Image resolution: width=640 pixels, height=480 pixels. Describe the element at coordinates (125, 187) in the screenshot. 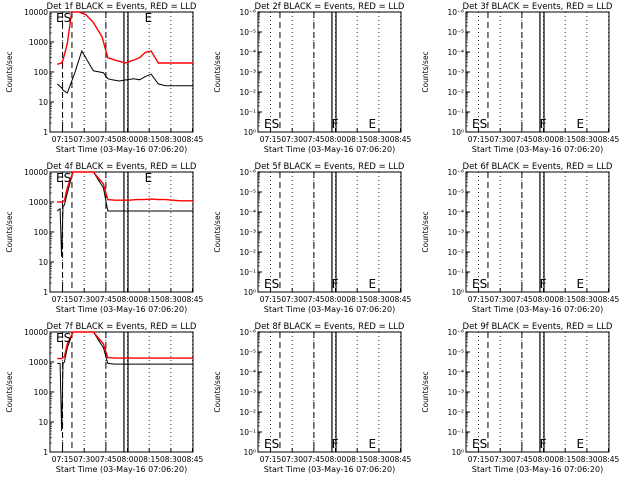

I see `series-lld` at that location.